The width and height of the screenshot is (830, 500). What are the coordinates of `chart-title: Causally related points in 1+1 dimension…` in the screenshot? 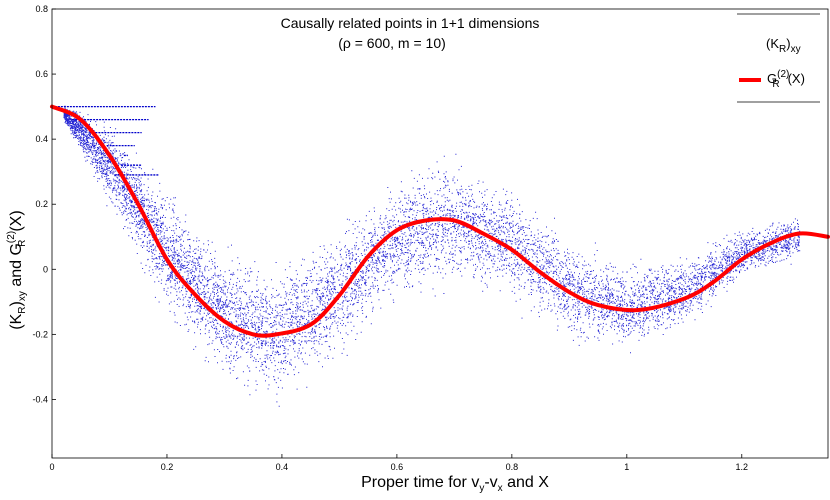 It's located at (410, 23).